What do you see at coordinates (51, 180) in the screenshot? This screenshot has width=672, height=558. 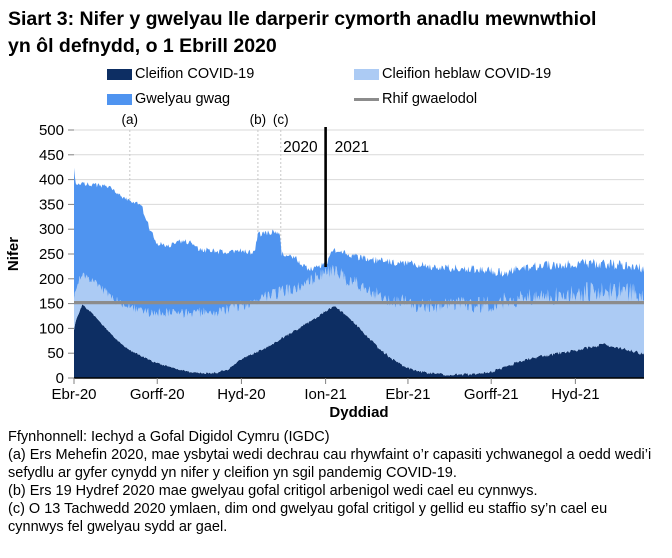 I see `svg-text: 400` at bounding box center [51, 180].